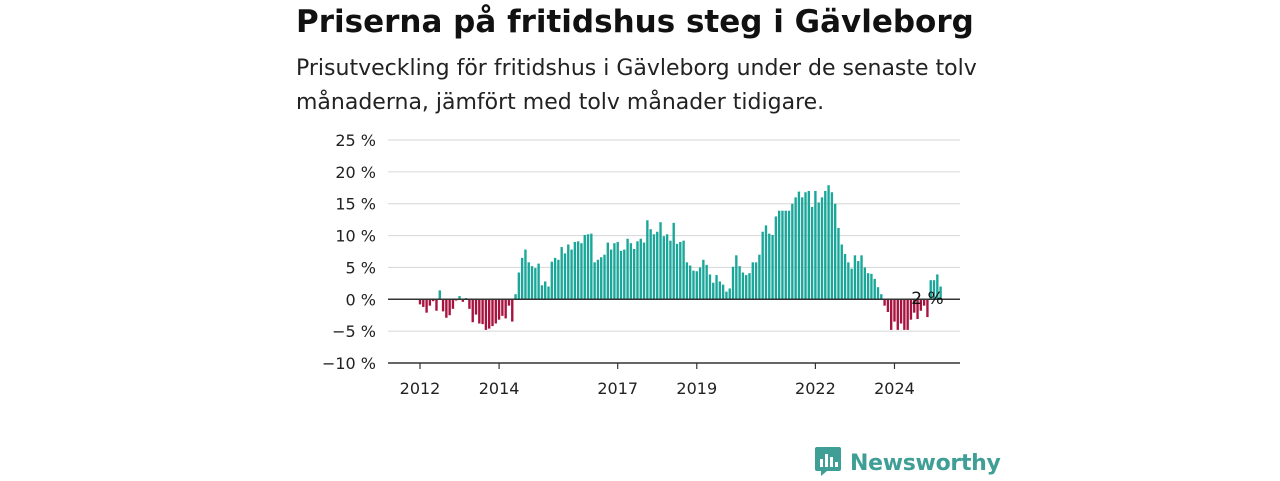 The image size is (1280, 481). What do you see at coordinates (927, 299) in the screenshot?
I see `latest-value-label: 2 %` at bounding box center [927, 299].